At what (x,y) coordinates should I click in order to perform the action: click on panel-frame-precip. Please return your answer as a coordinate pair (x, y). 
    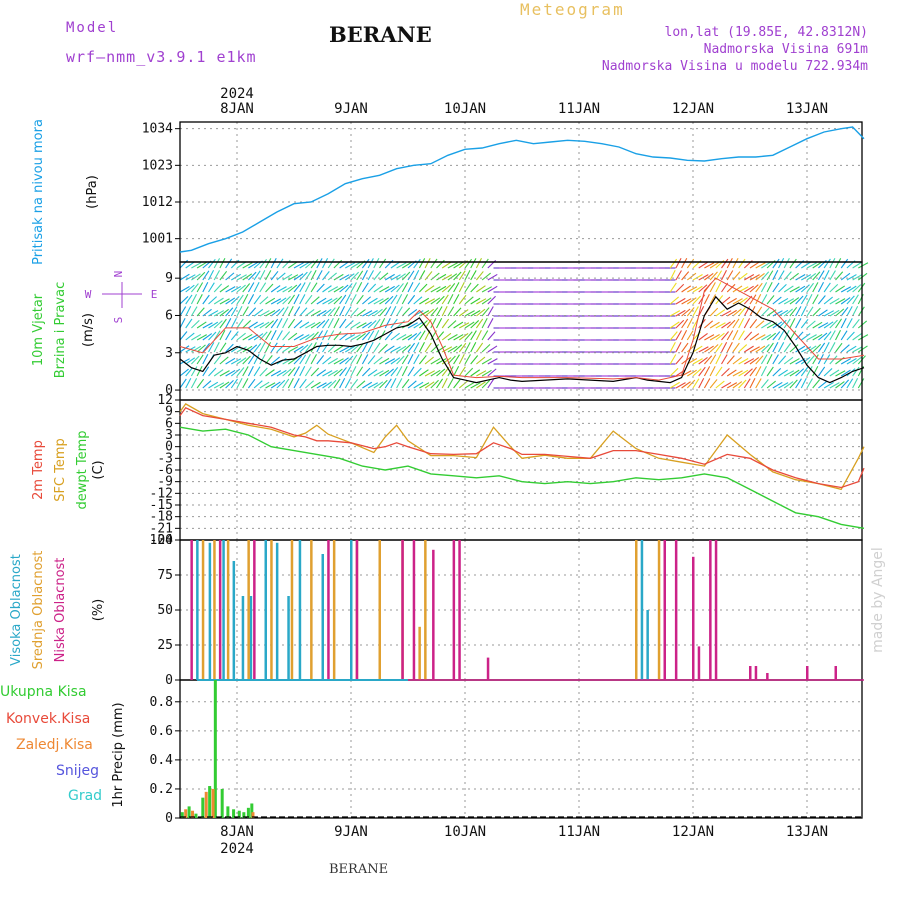
    Looking at the image, I should click on (521, 749).